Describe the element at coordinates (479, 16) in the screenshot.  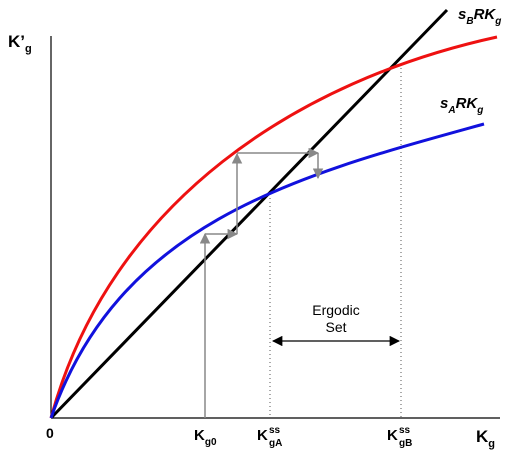
I see `curve-sB-label: sBRKg` at that location.